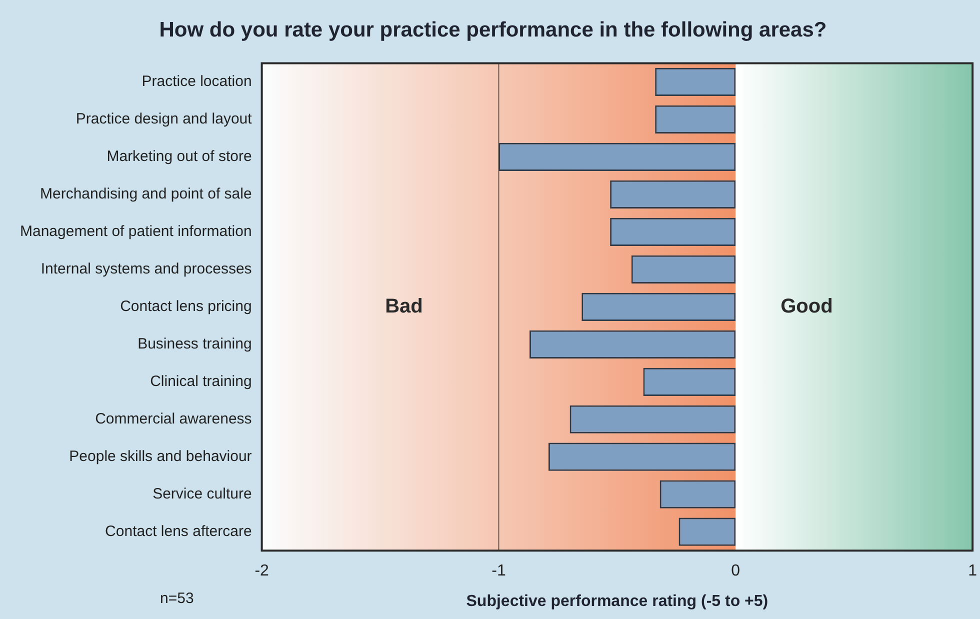 This screenshot has width=980, height=619. I want to click on text: n=53, so click(177, 599).